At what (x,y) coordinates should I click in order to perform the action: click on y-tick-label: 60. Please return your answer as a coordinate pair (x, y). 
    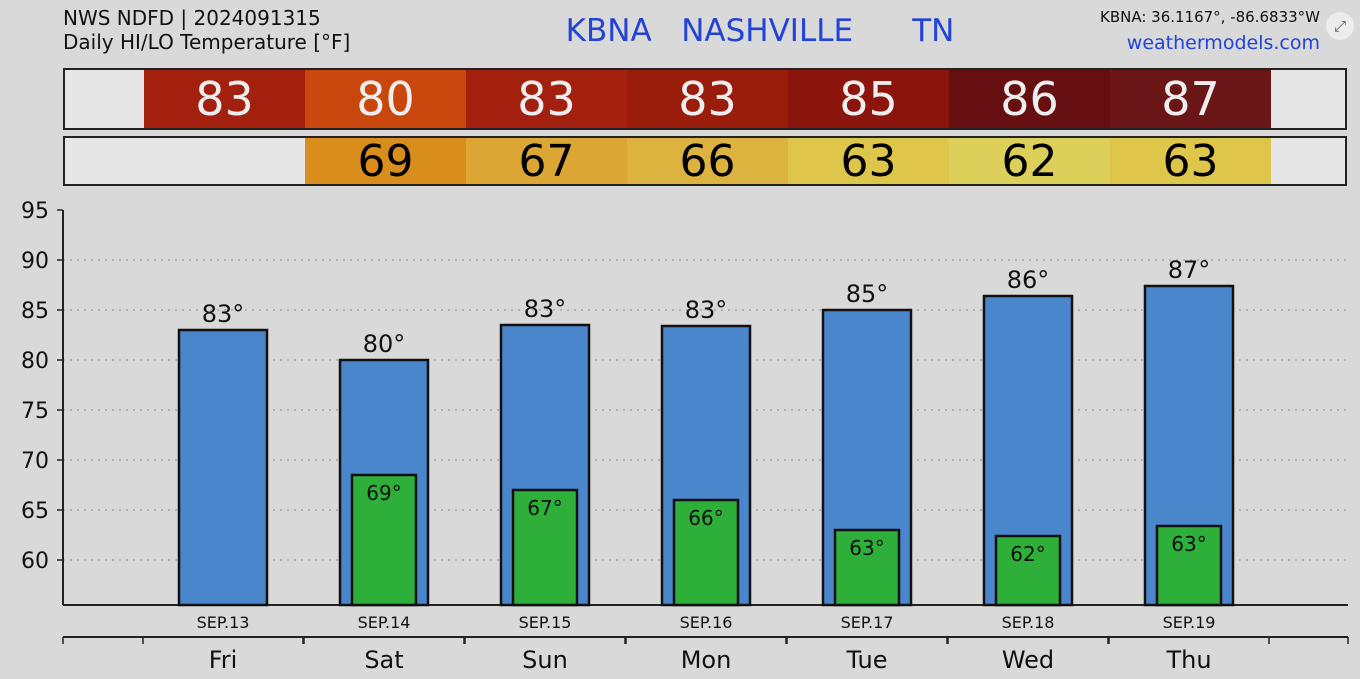
    Looking at the image, I should click on (35, 561).